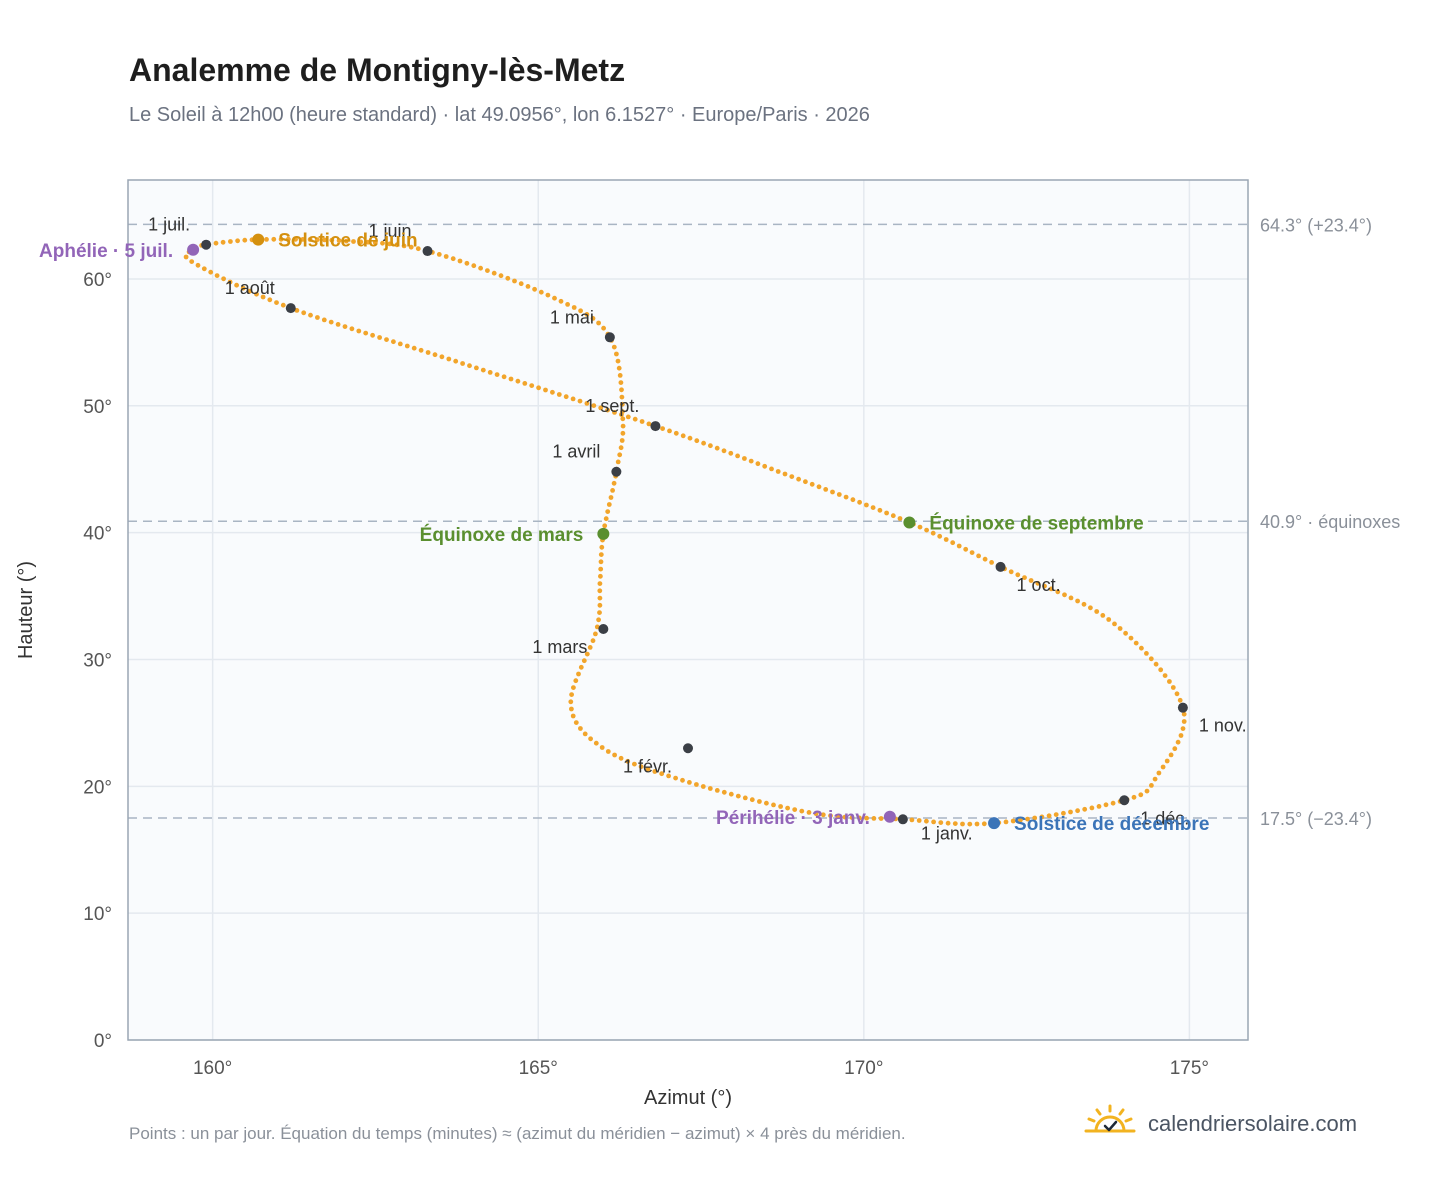 This screenshot has height=1188, width=1448. Describe the element at coordinates (103, 1041) in the screenshot. I see `y-tick-label: 0°` at that location.